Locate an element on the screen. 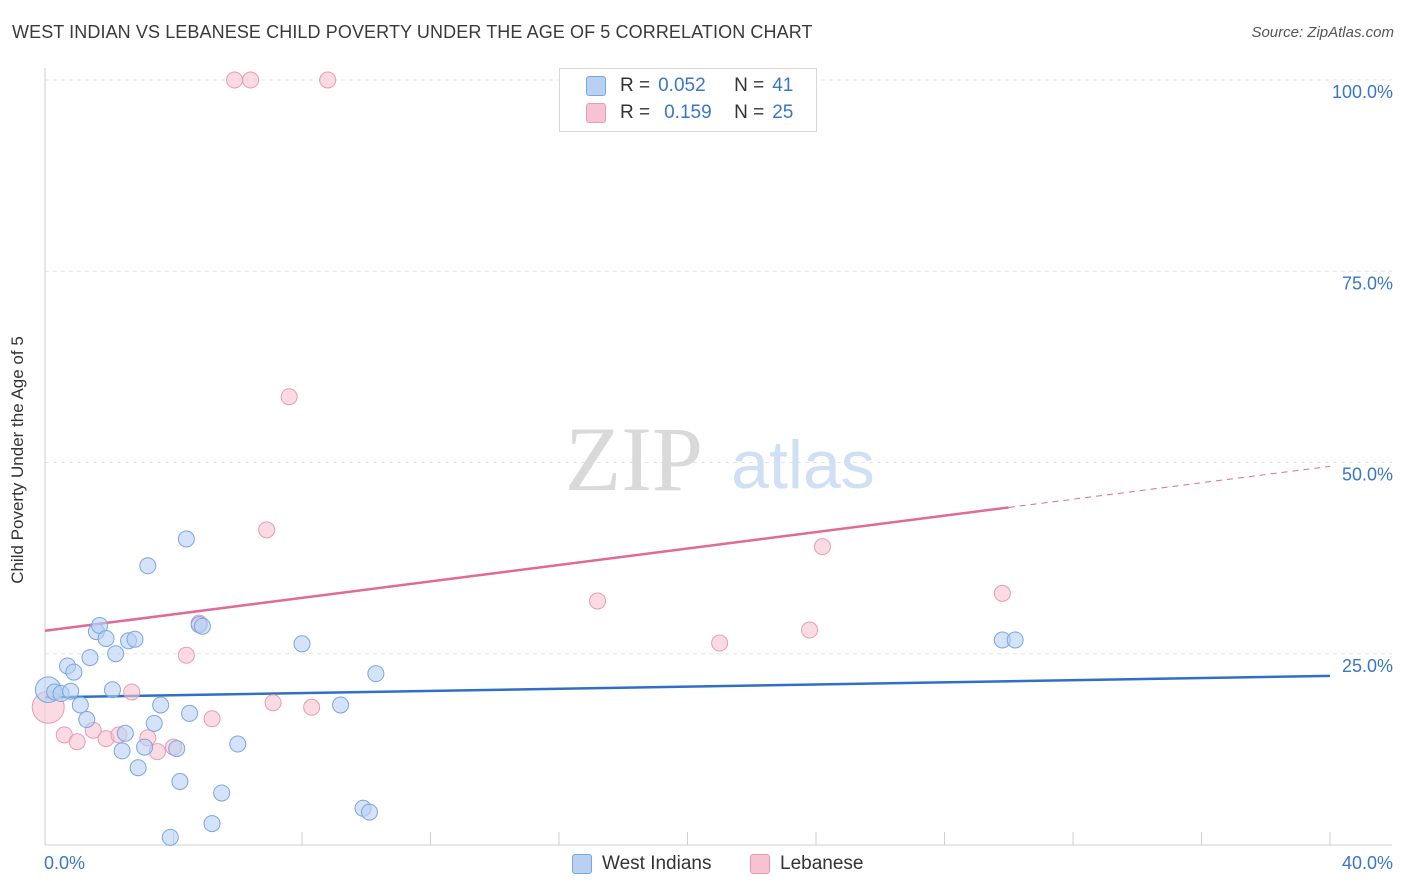 This screenshot has width=1406, height=892. y-tick-label: 100.0% is located at coordinates (1362, 92).